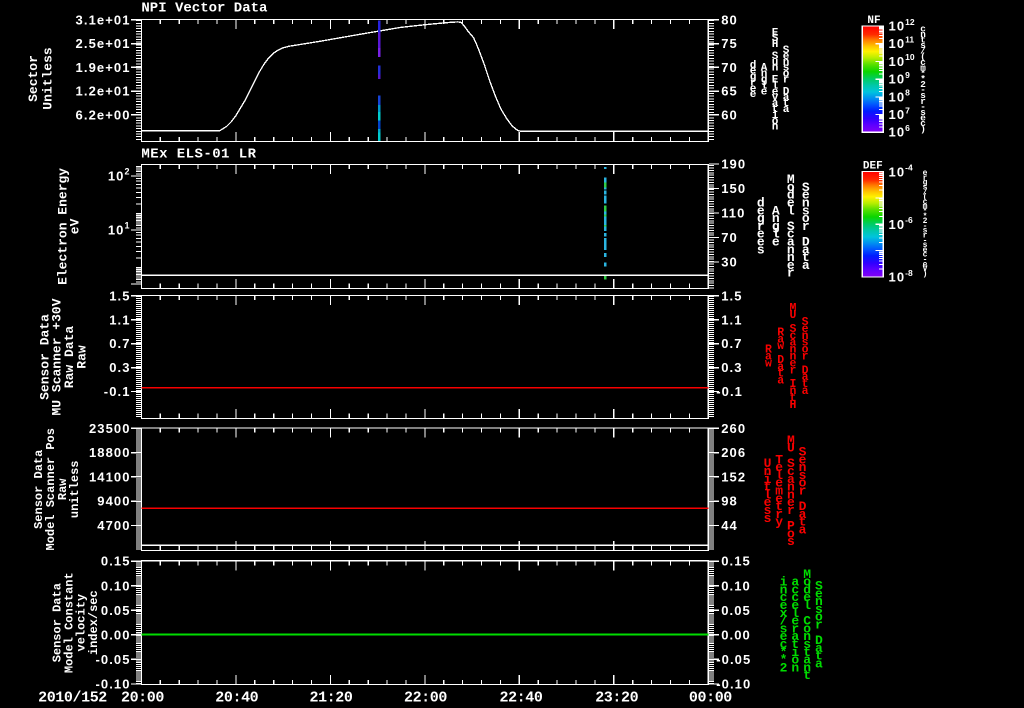 The image size is (1024, 708). What do you see at coordinates (94, 622) in the screenshot?
I see `svg-text: index/sec` at bounding box center [94, 622].